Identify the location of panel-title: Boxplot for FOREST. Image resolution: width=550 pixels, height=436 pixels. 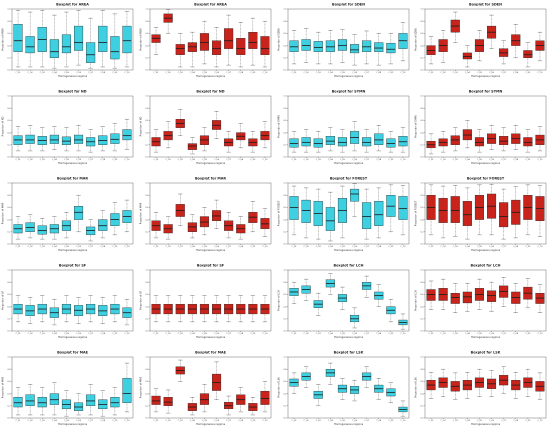
(349, 179).